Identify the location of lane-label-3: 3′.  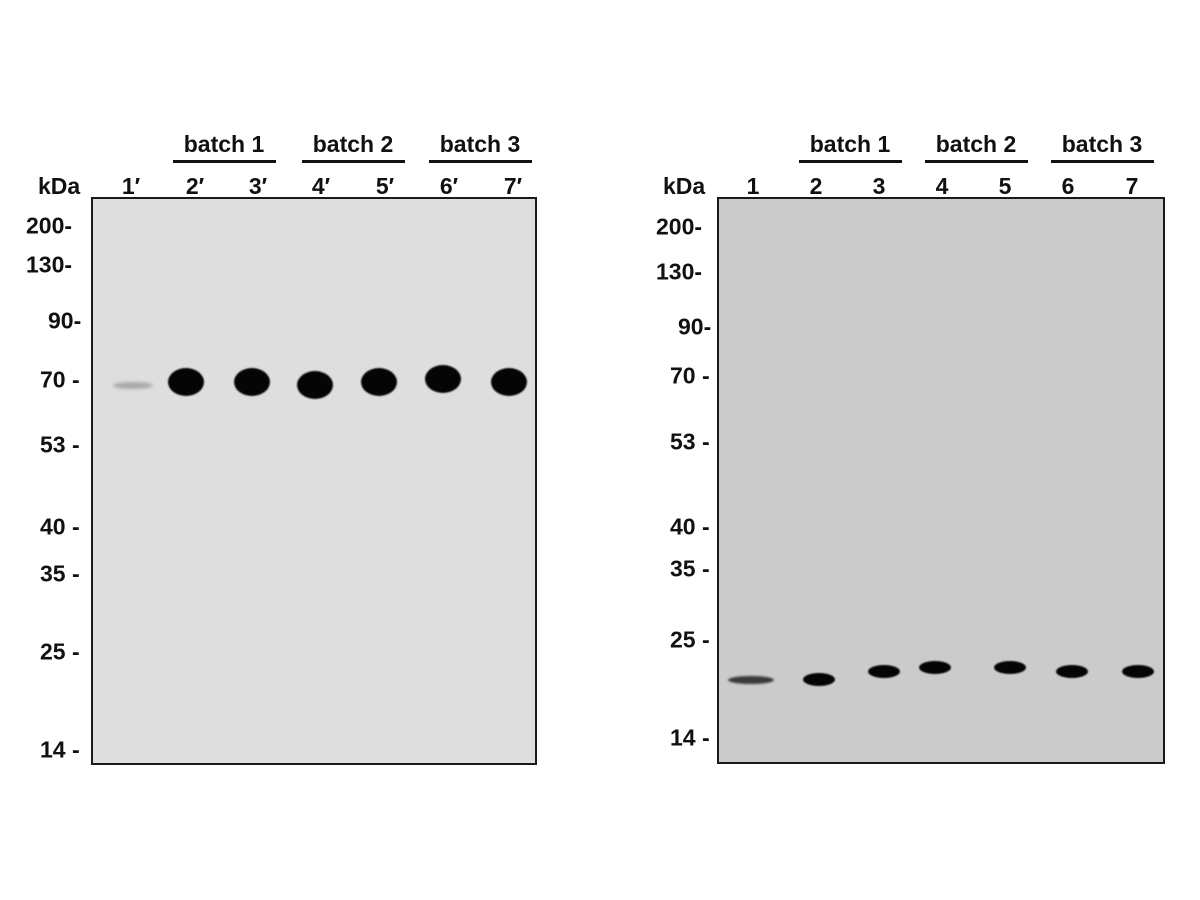
(258, 186).